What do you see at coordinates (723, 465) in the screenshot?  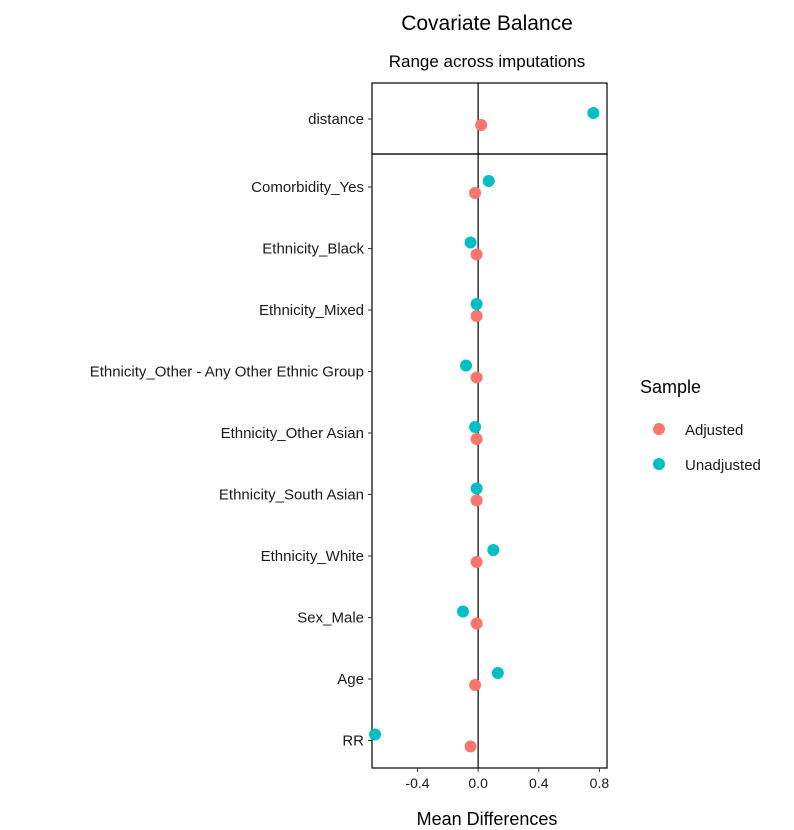 I see `legend-label: Unadjusted` at bounding box center [723, 465].